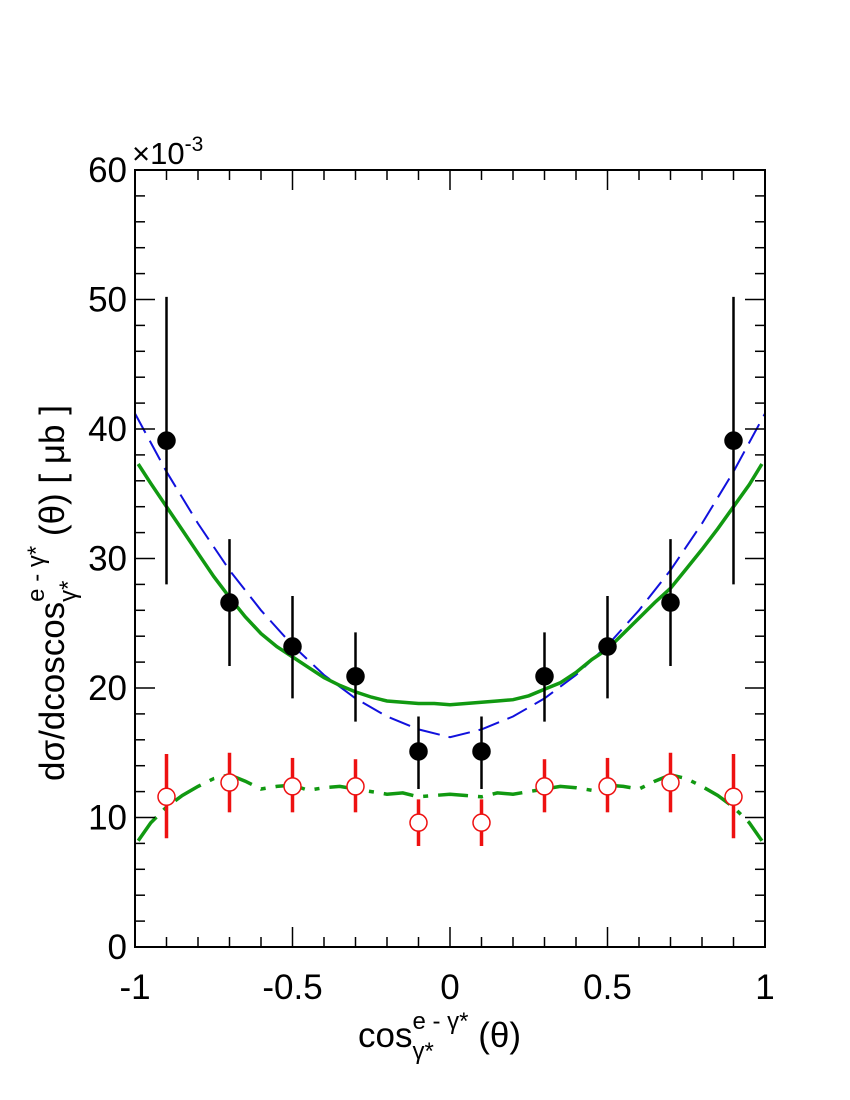 This screenshot has height=1100, width=850. What do you see at coordinates (52, 475) in the screenshot?
I see `y-axis-label-suffix: (θ) [ μb ]` at bounding box center [52, 475].